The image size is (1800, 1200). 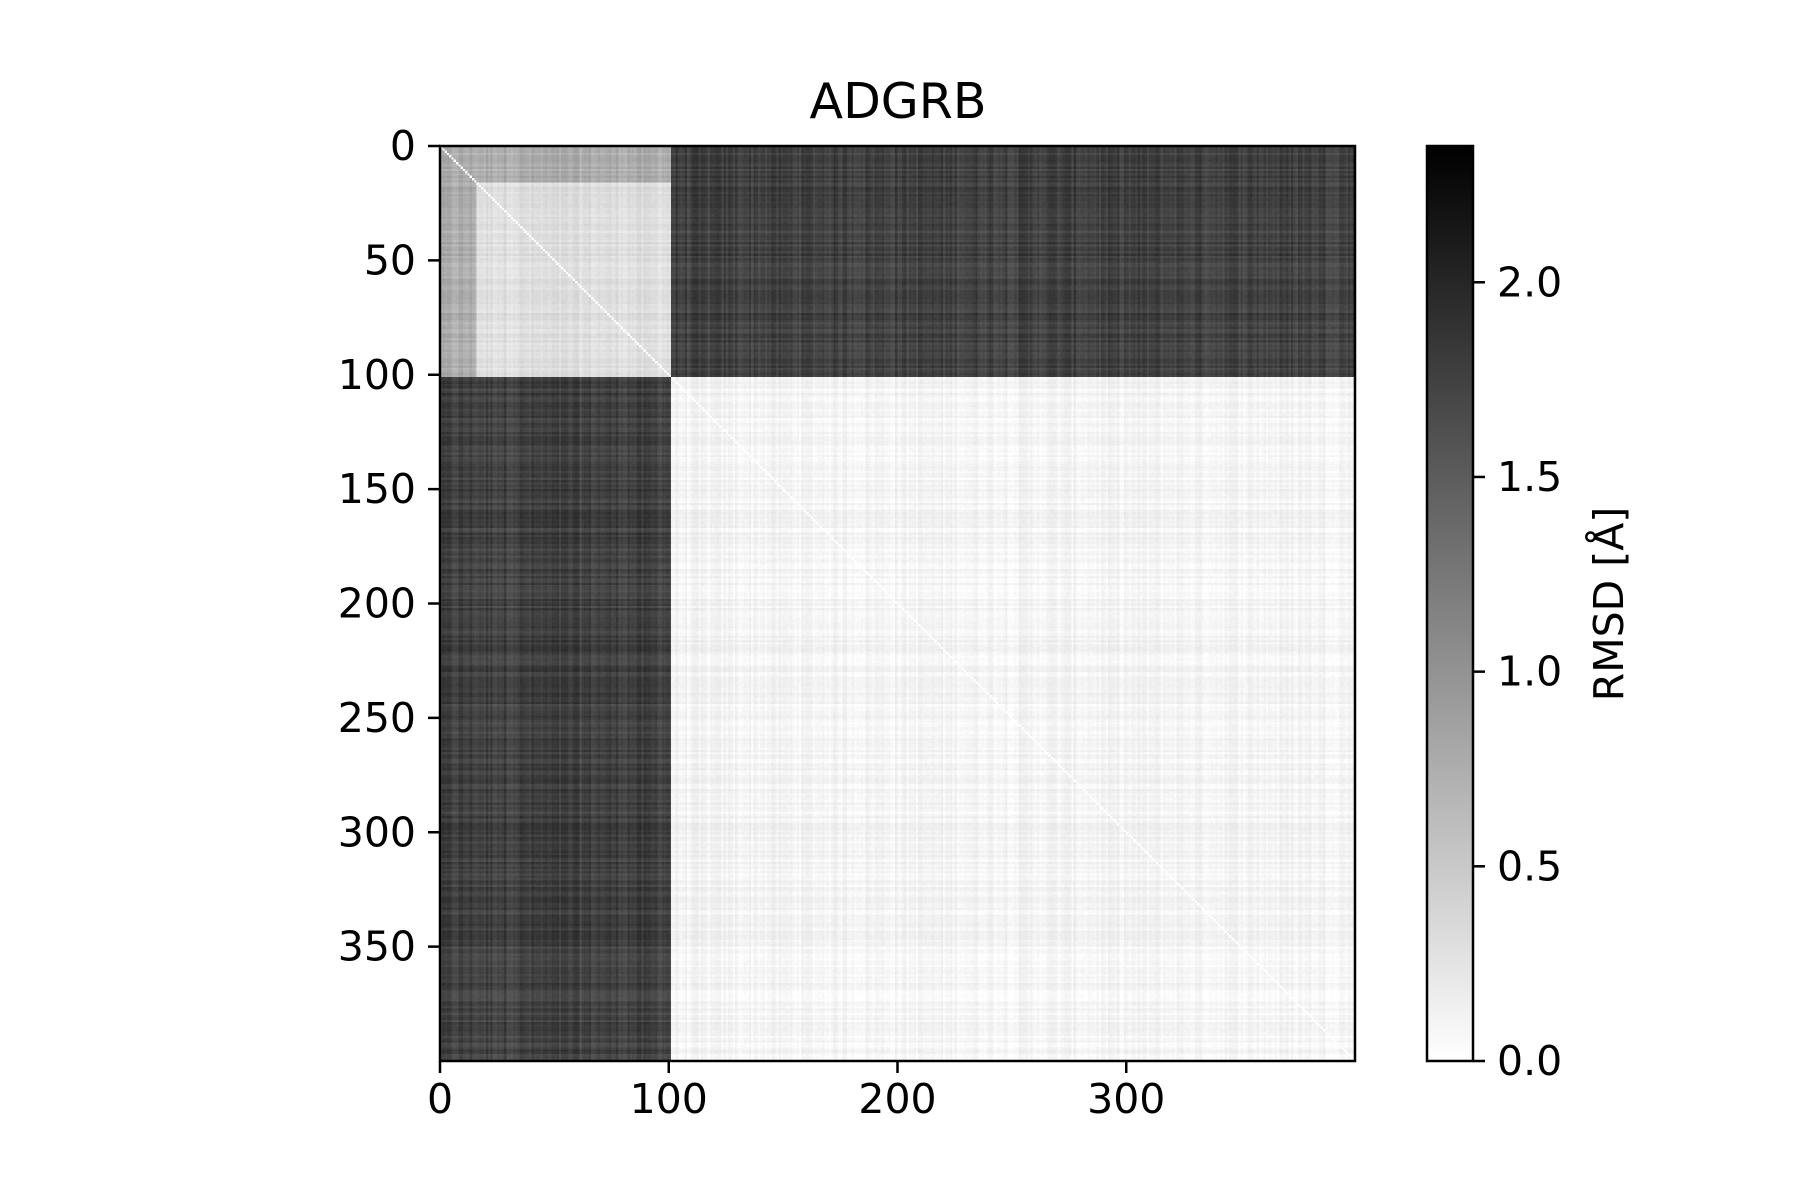 I want to click on x-tick-label: 100, so click(x=669, y=1099).